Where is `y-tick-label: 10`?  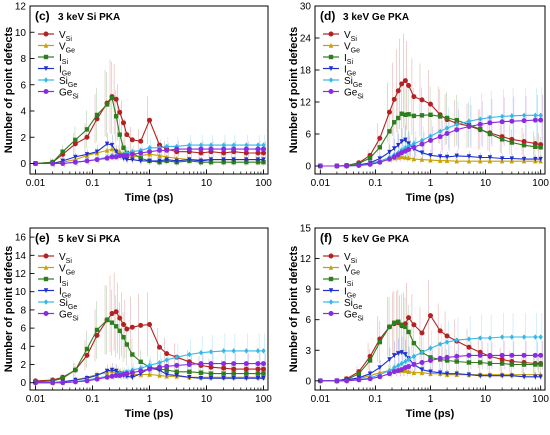 y-tick-label: 10 is located at coordinates (21, 33).